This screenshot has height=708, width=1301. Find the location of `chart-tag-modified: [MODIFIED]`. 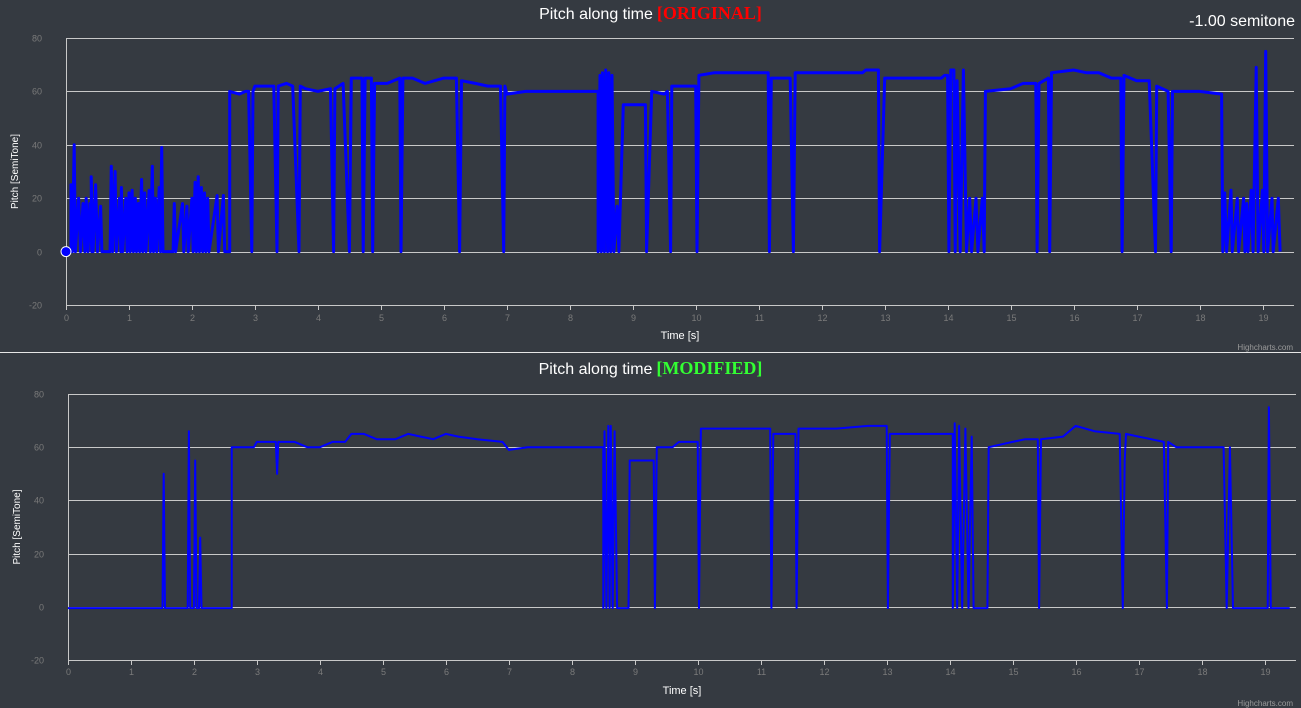

chart-tag-modified: [MODIFIED] is located at coordinates (709, 368).